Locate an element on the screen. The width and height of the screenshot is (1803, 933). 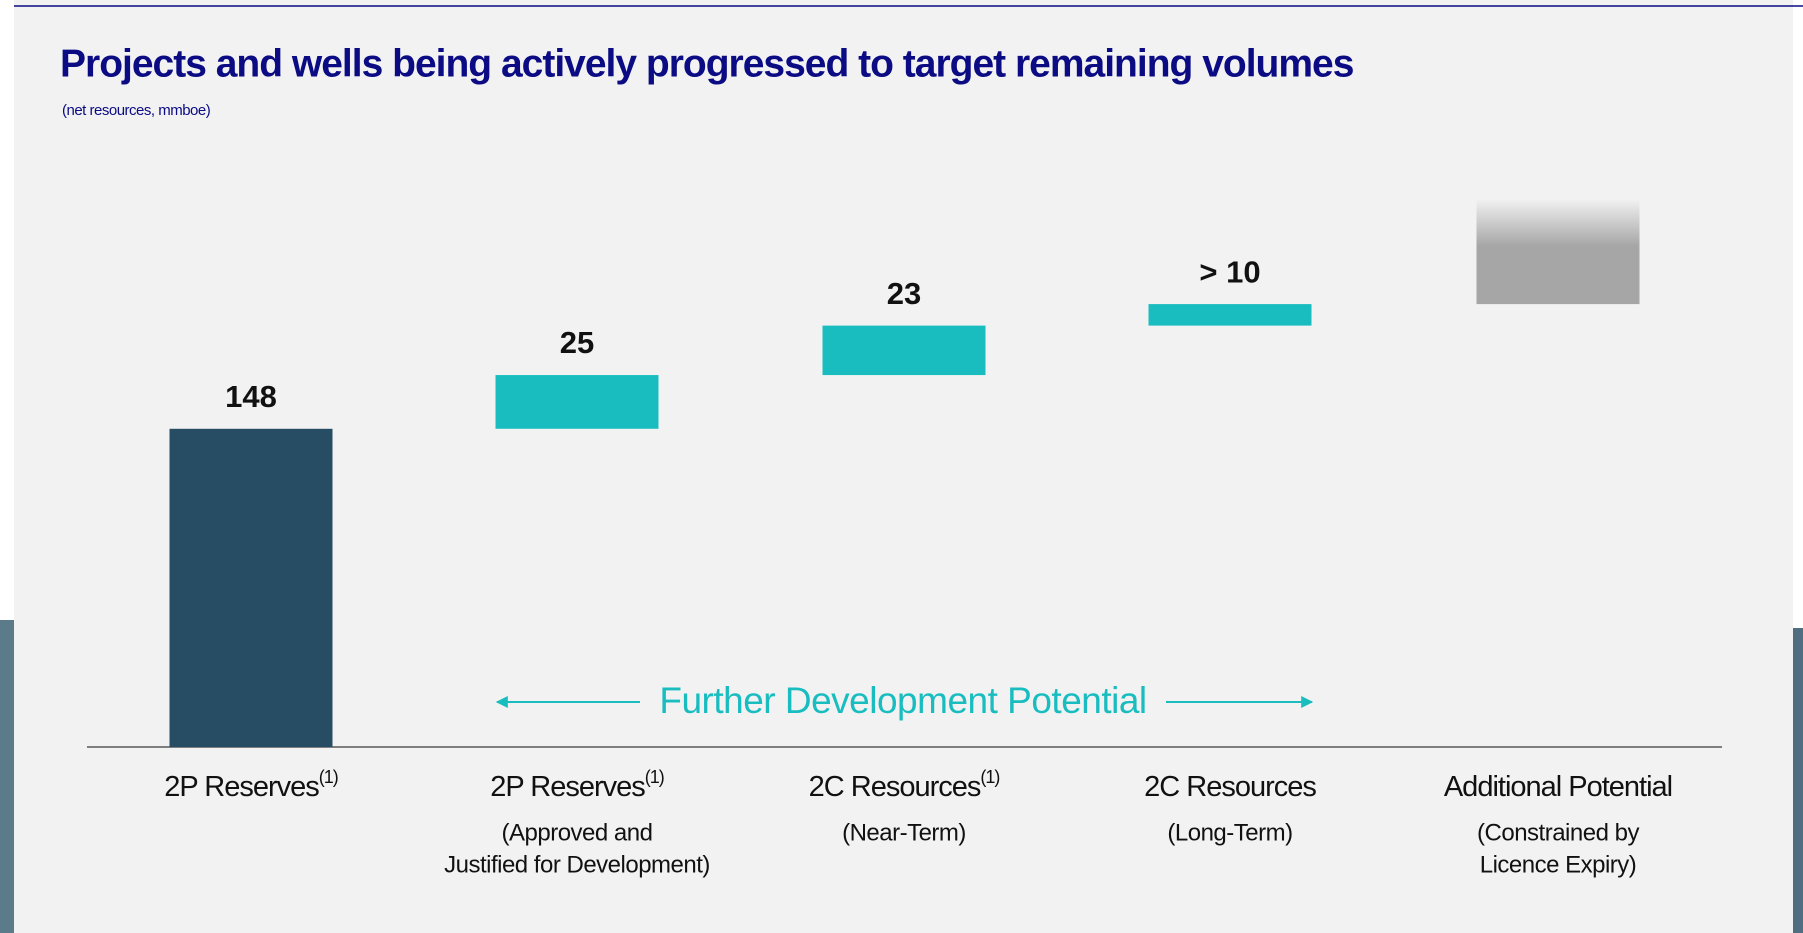
category-label: 2C Resources(1) is located at coordinates (904, 785).